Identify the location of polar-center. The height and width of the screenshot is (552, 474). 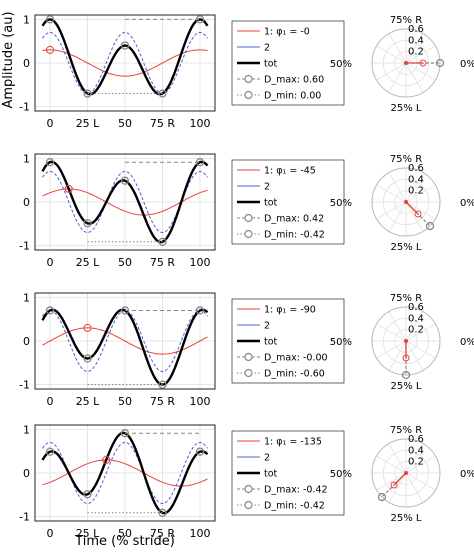
(406, 63).